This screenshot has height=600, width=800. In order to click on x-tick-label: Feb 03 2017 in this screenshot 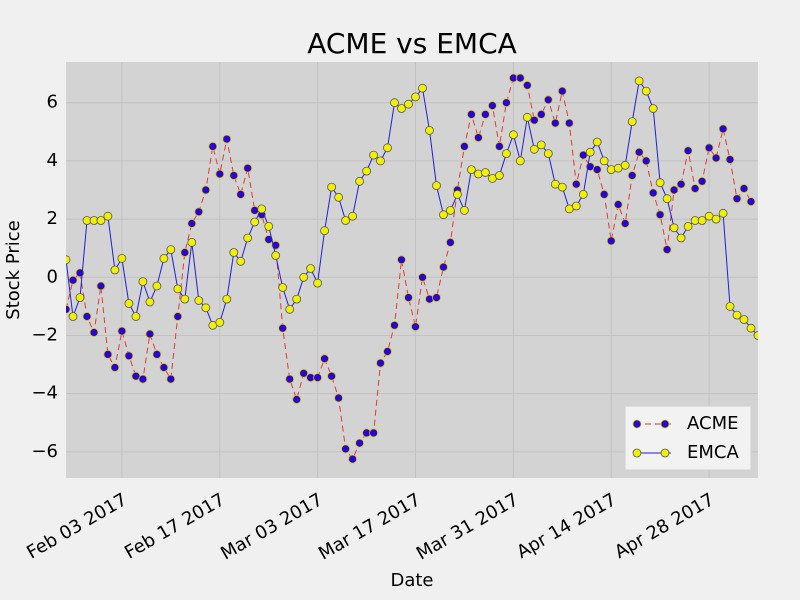, I will do `click(77, 526)`.